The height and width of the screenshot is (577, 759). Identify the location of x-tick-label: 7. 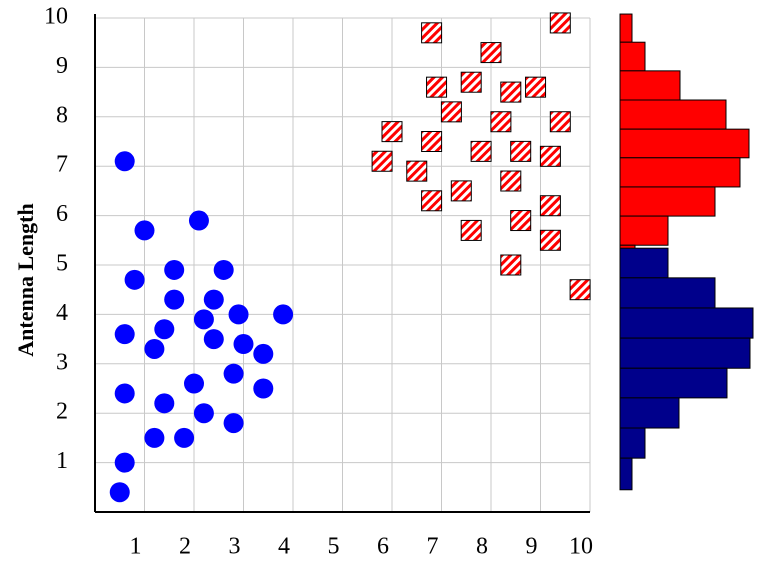
(433, 547).